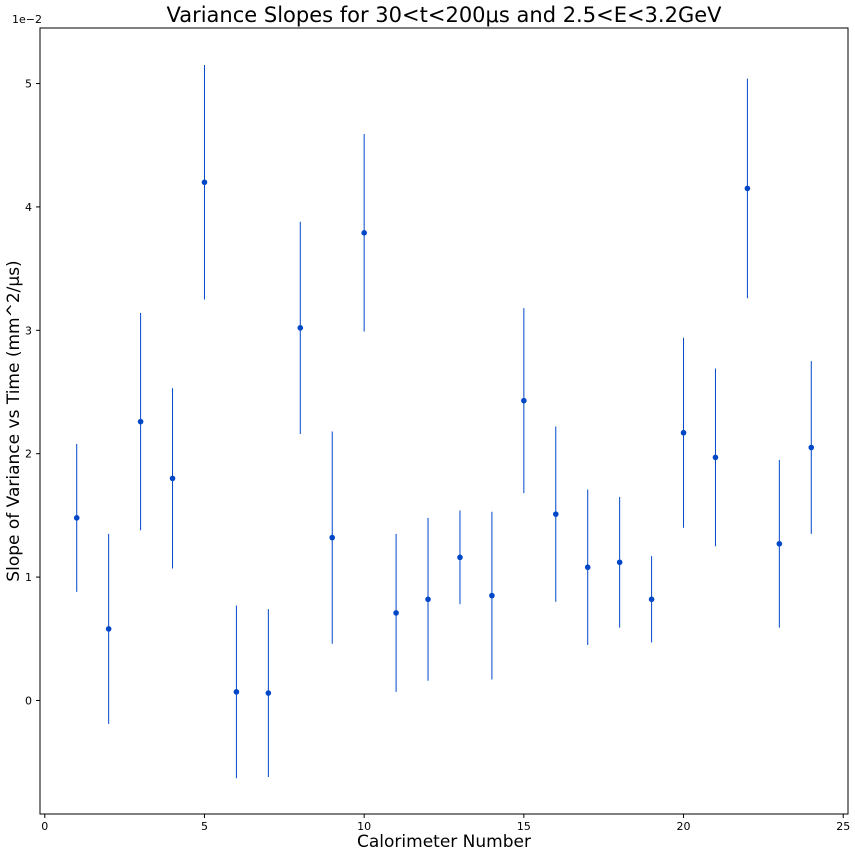  What do you see at coordinates (28, 700) in the screenshot?
I see `y-tick-label: 0` at bounding box center [28, 700].